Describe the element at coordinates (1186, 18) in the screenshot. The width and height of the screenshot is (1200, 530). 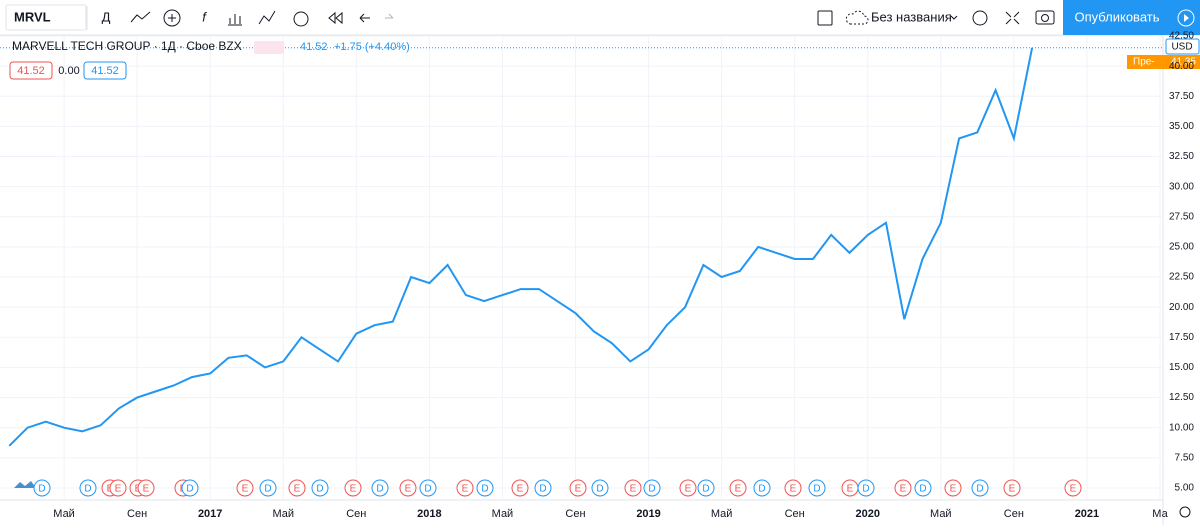
I see `play-circle` at that location.